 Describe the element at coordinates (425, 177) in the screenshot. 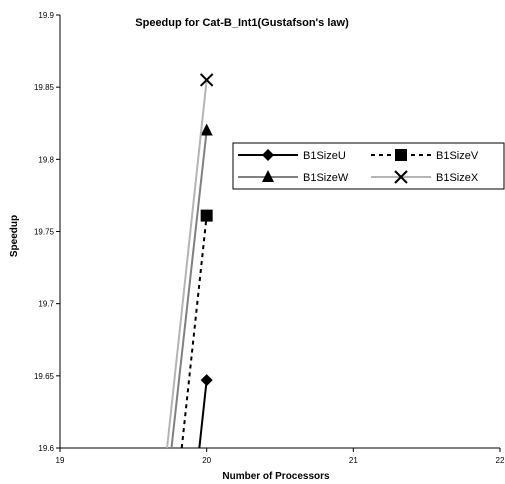

I see `legend-item-B1SizeX: B1SizeX` at that location.